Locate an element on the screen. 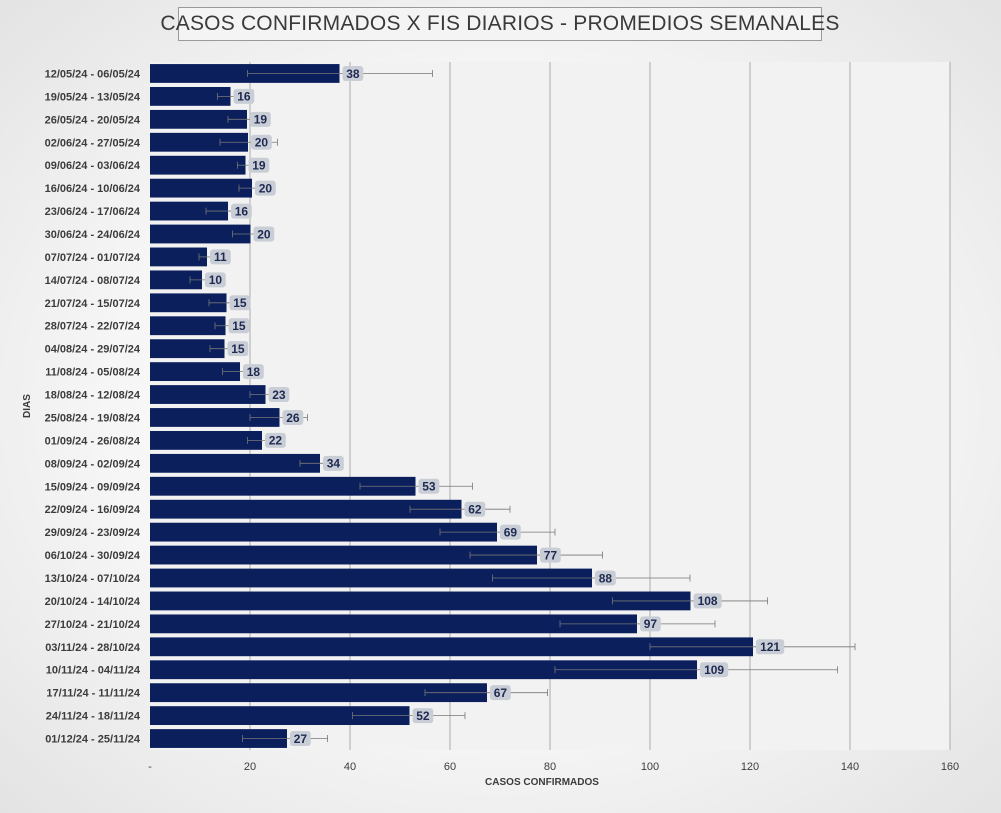 The width and height of the screenshot is (1001, 813). x-tick-label: 160 is located at coordinates (950, 767).